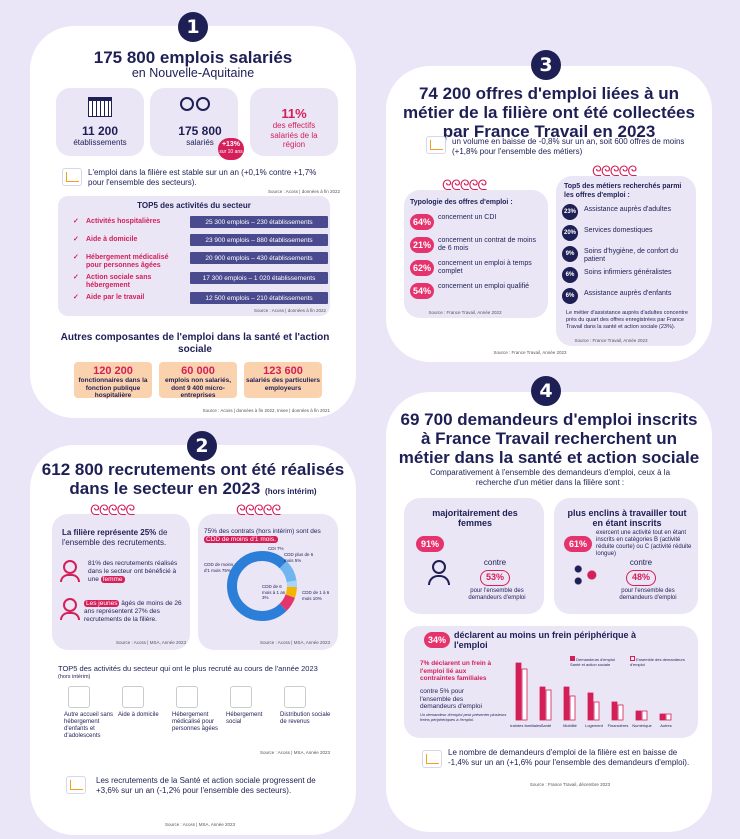 The width and height of the screenshot is (740, 839). I want to click on section-1-number: 1, so click(193, 27).